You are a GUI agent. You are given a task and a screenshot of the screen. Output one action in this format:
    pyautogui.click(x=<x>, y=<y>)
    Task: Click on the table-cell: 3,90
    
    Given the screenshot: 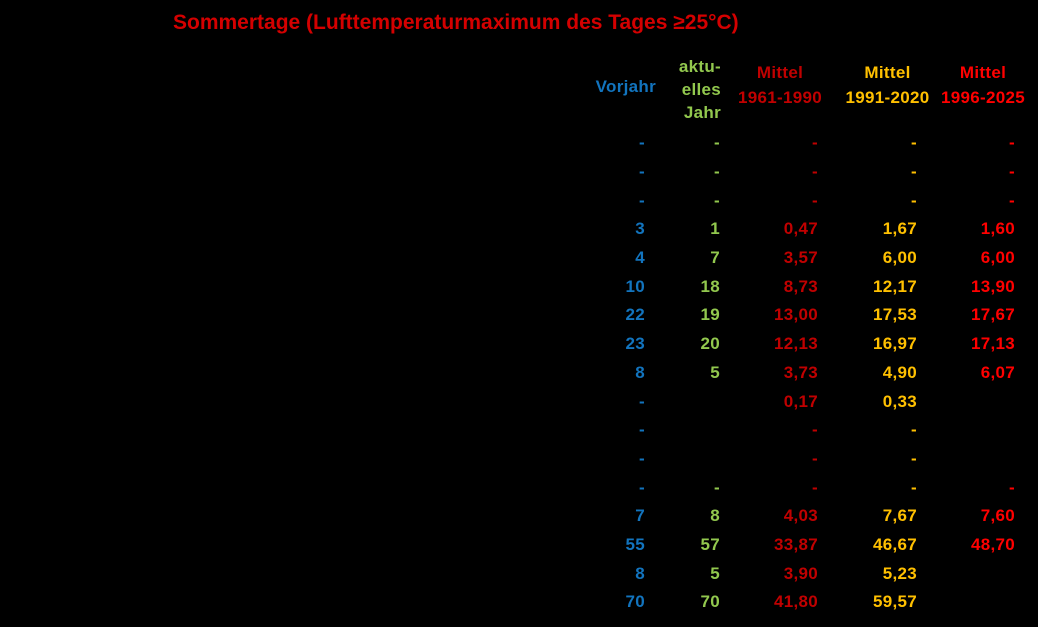 What is the action you would take?
    pyautogui.click(x=800, y=573)
    